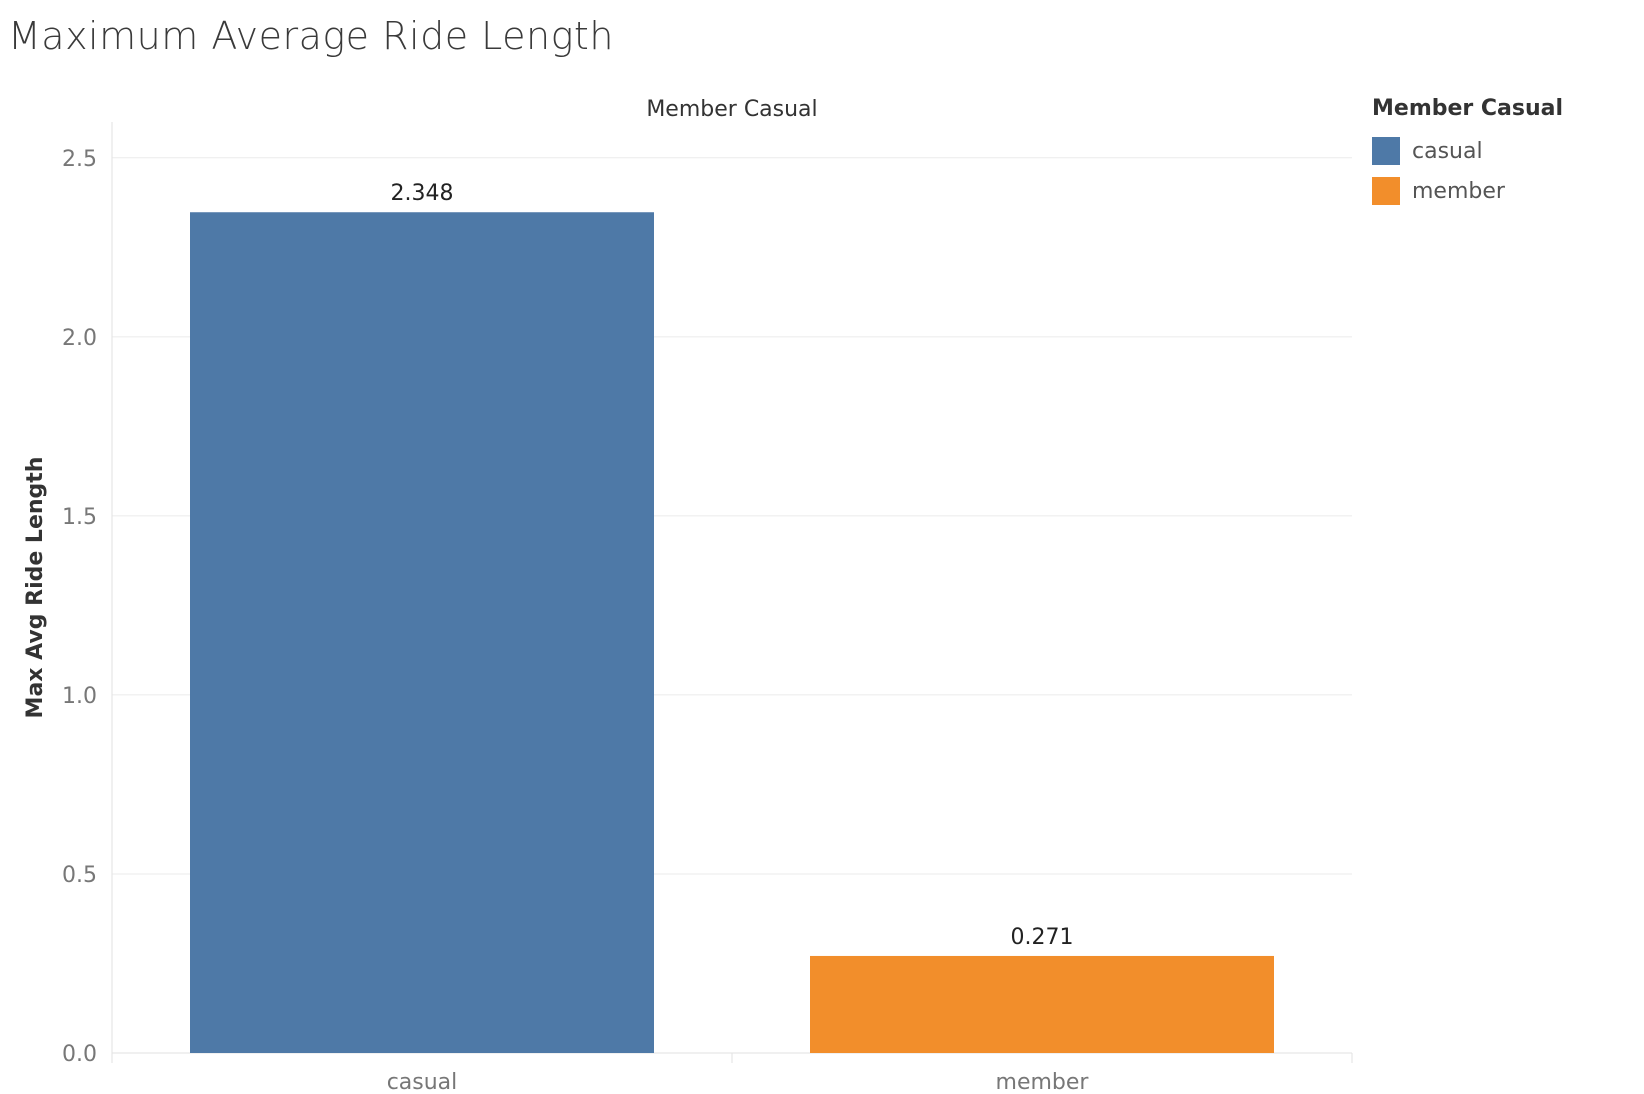 This screenshot has width=1644, height=1094. I want to click on legend-swatch-casual, so click(1386, 151).